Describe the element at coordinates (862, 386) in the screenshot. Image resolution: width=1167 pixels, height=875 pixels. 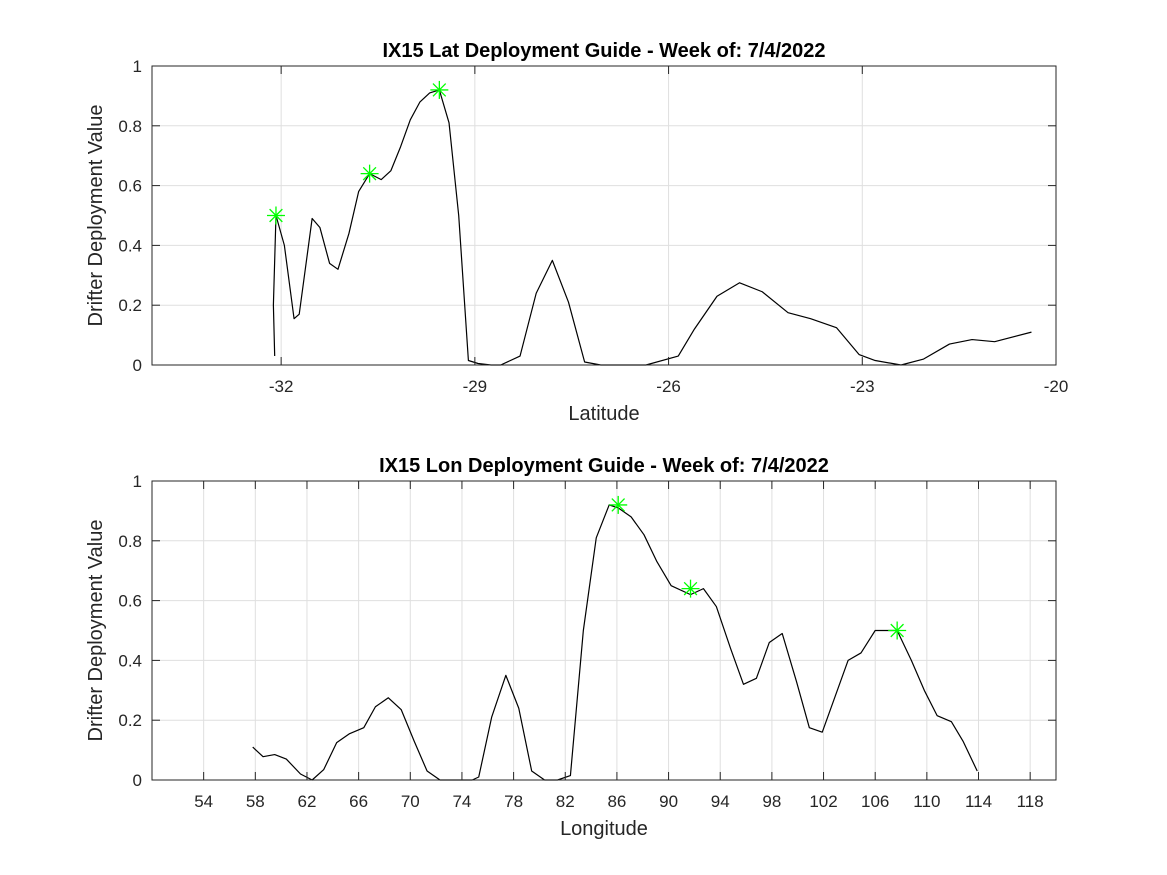
I see `x-tick-label: -23` at that location.